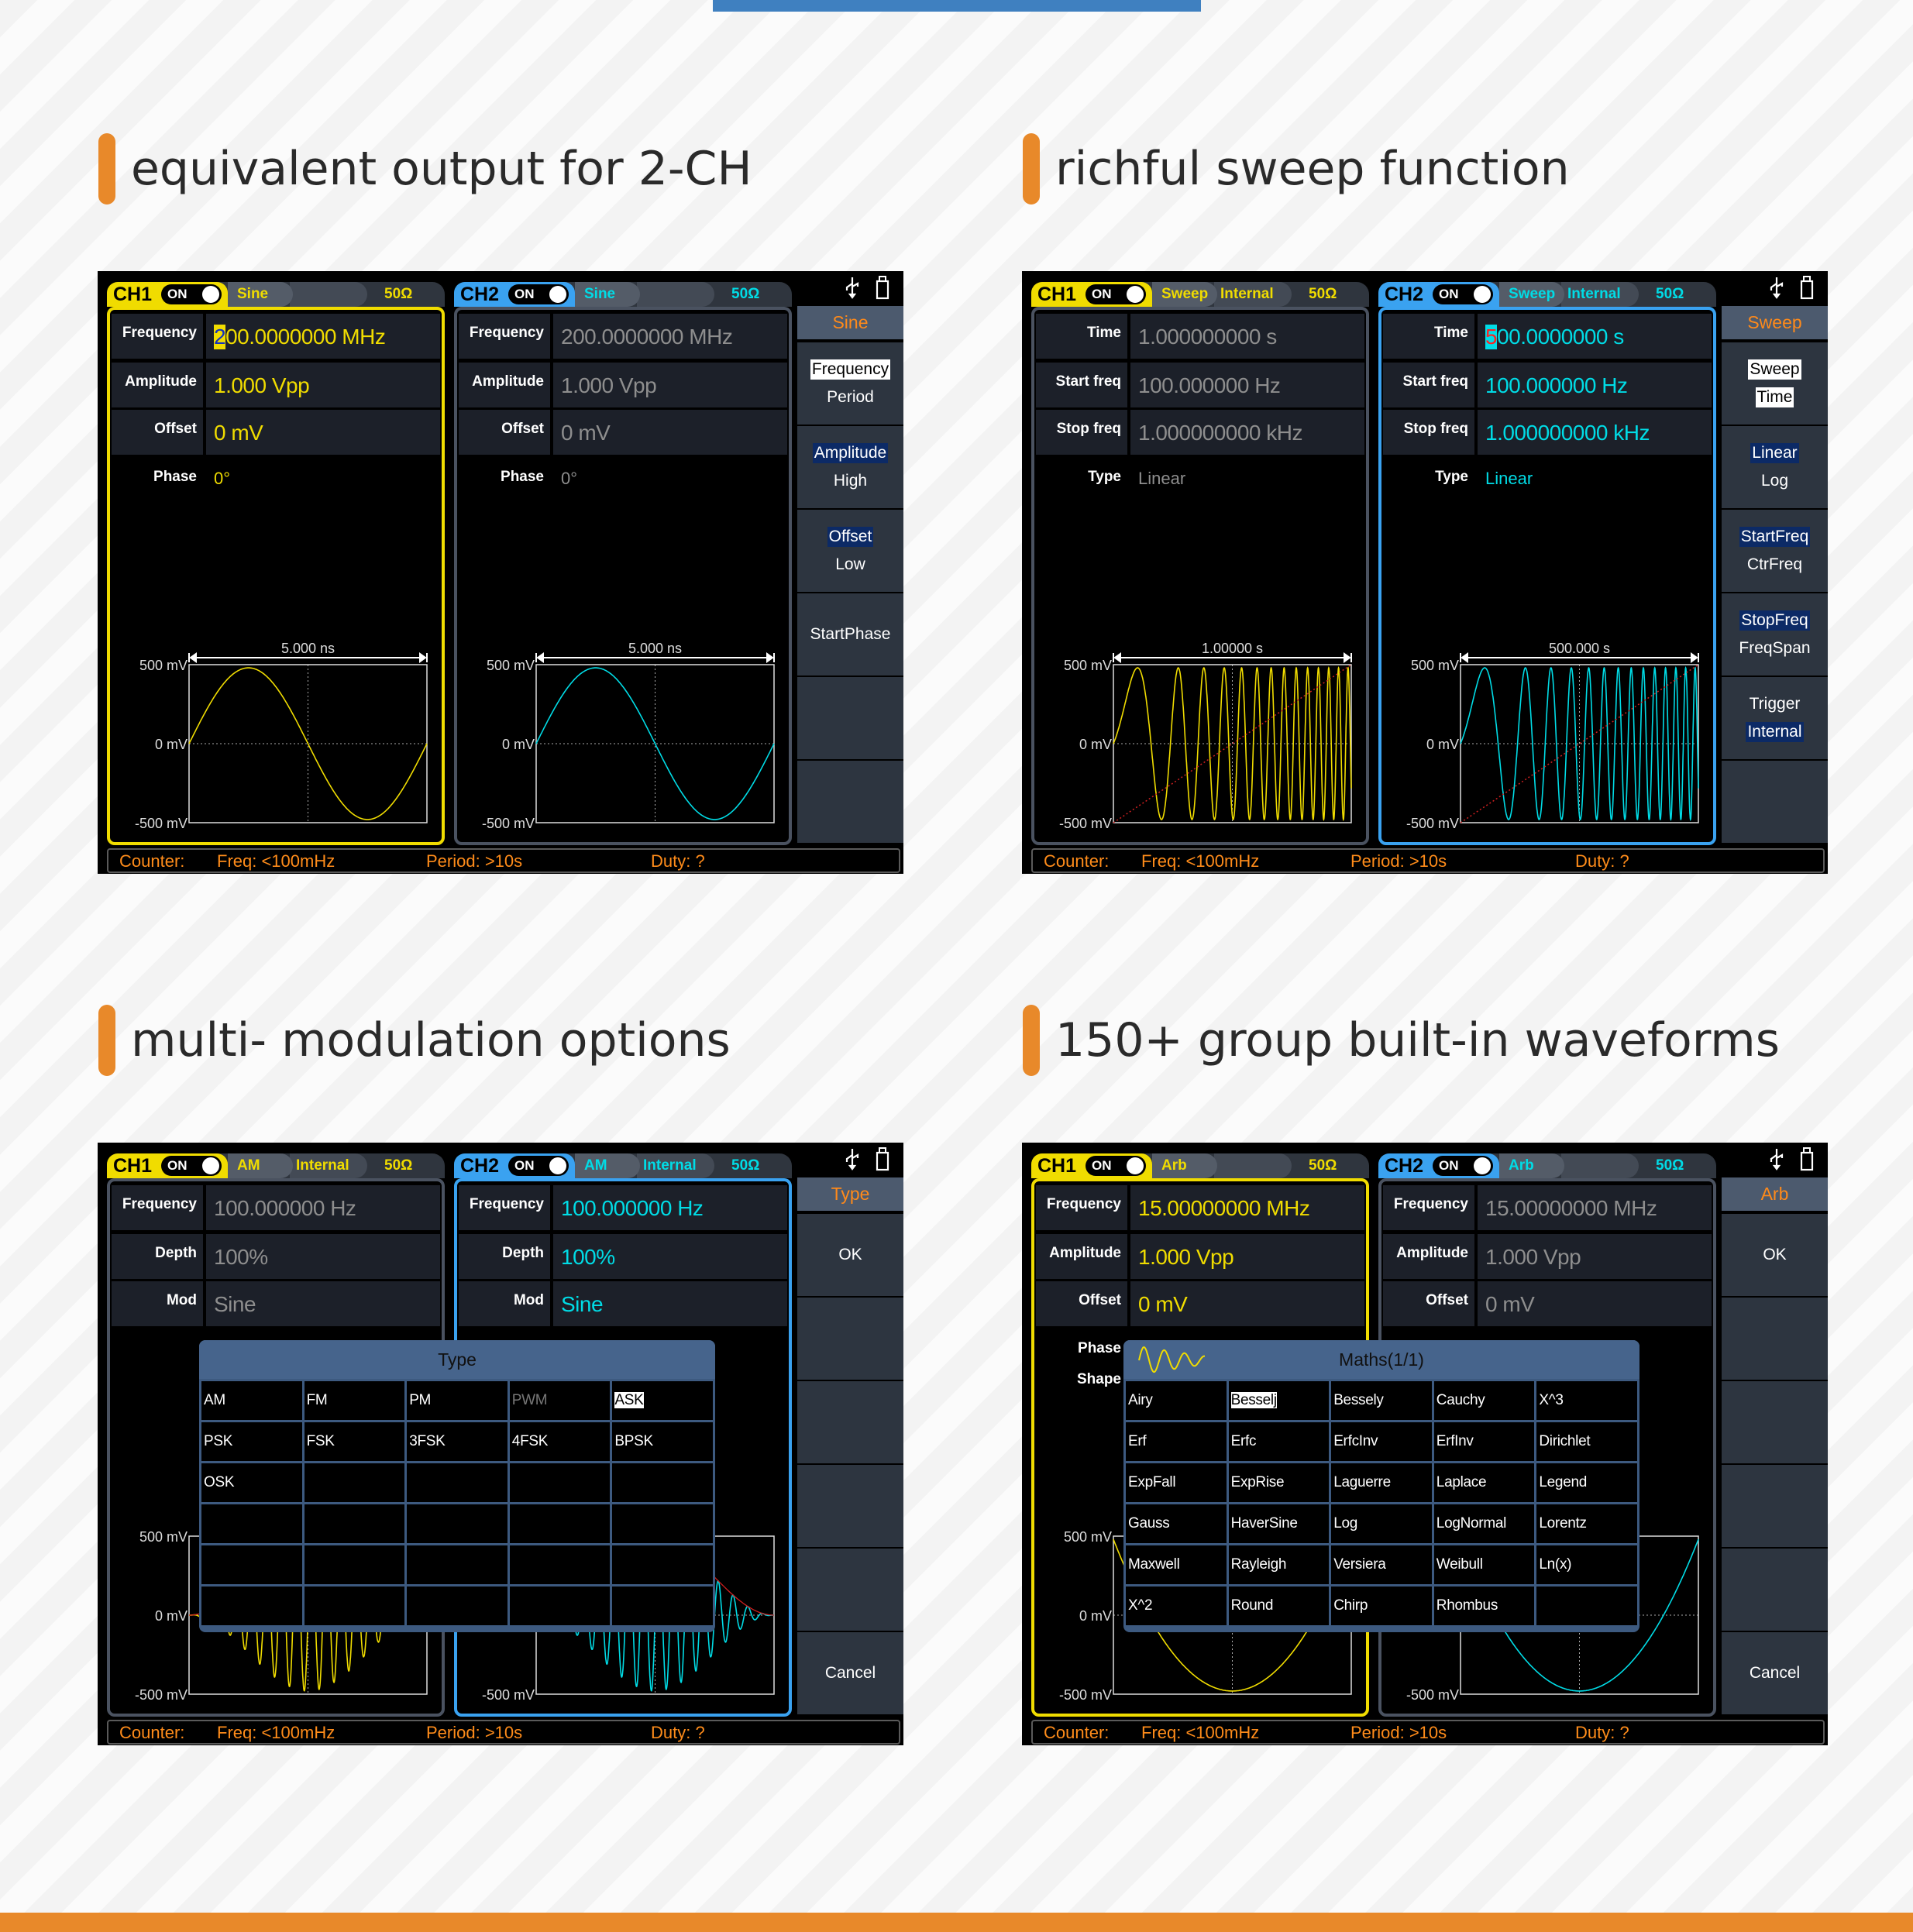 The image size is (1913, 1932). What do you see at coordinates (252, 1442) in the screenshot?
I see `popup-option: PSK` at bounding box center [252, 1442].